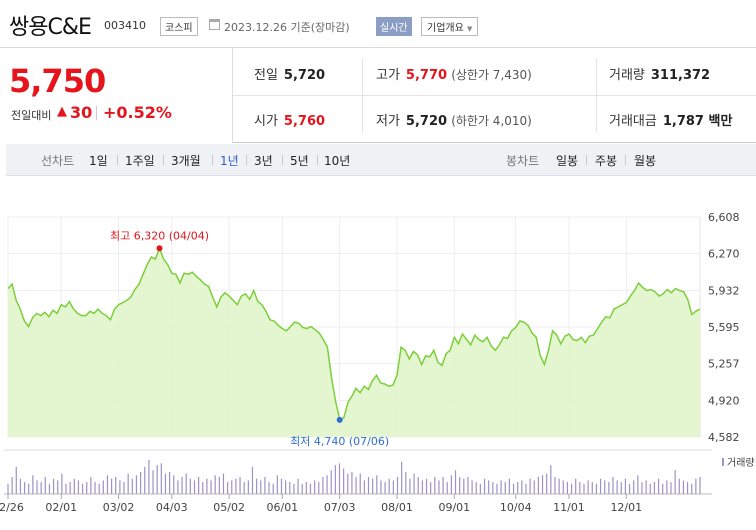  I want to click on tab-daily-candle: 일봉, so click(567, 161).